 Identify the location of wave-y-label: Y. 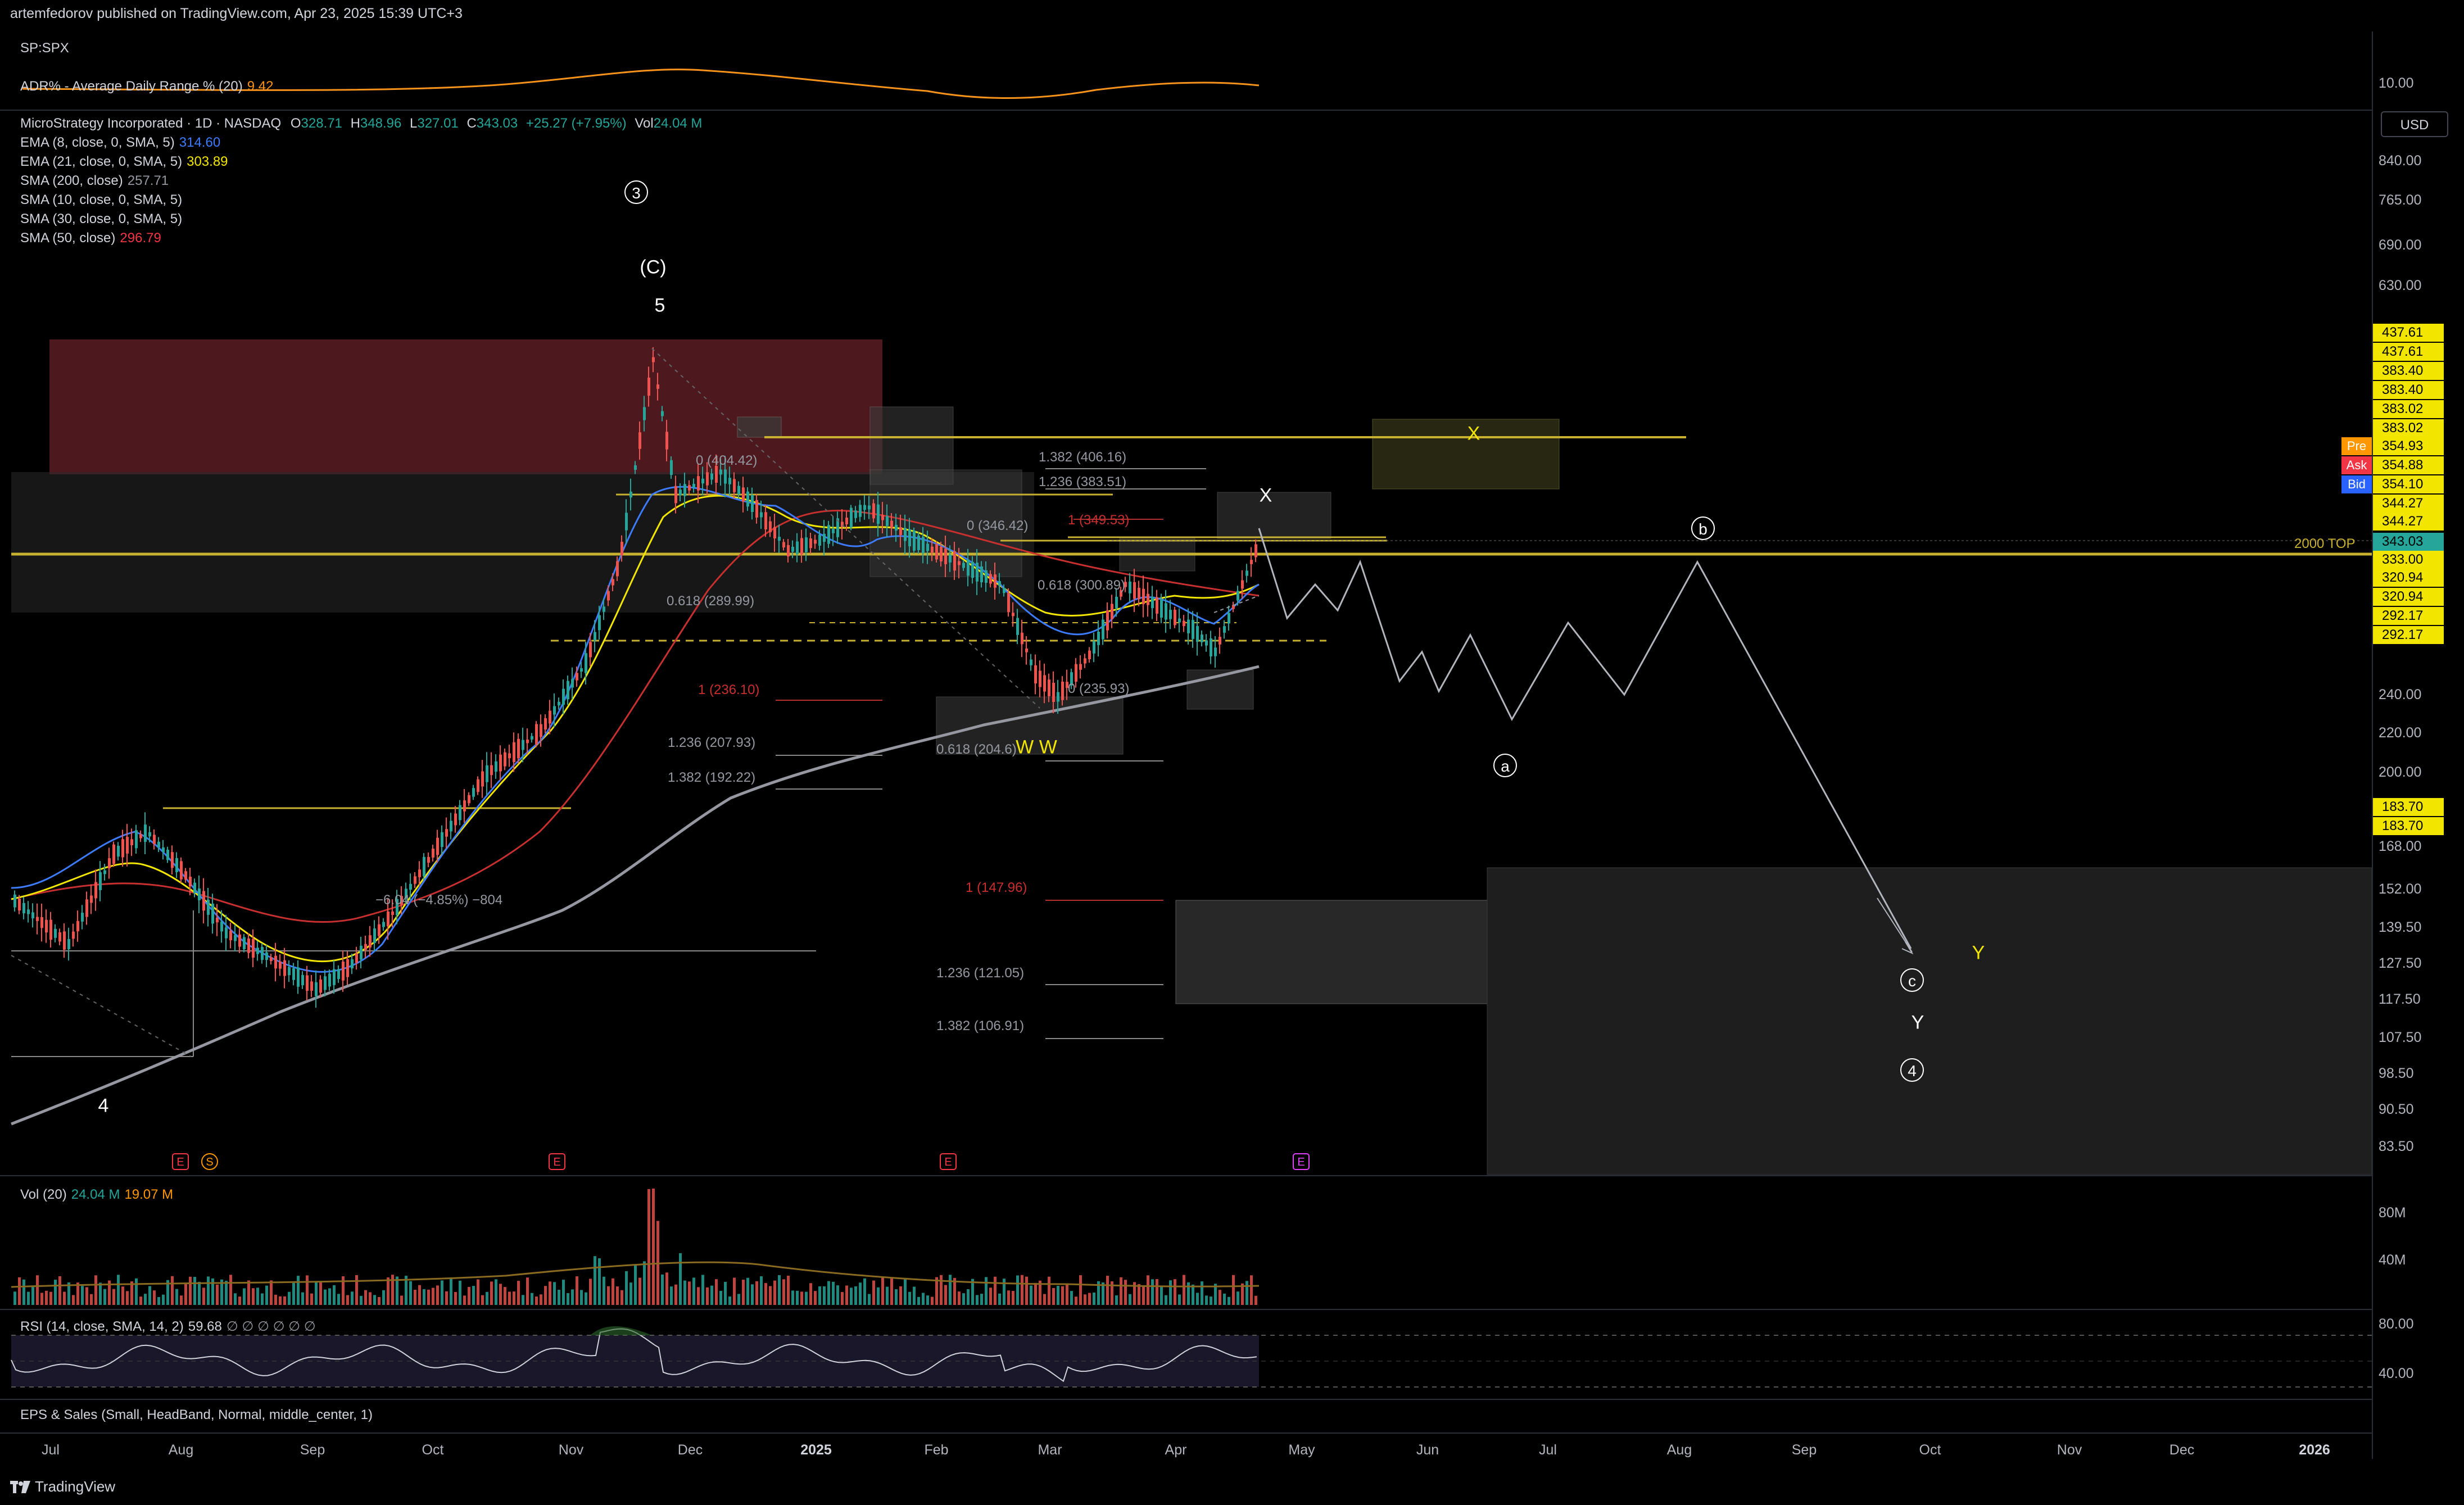
(1917, 1022).